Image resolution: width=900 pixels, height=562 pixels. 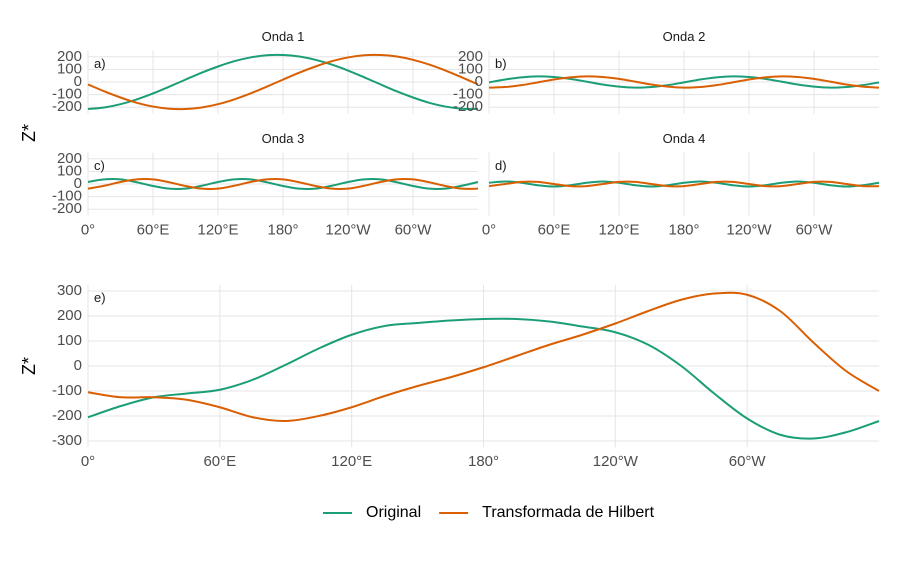 I want to click on panel-label: a), so click(x=100, y=63).